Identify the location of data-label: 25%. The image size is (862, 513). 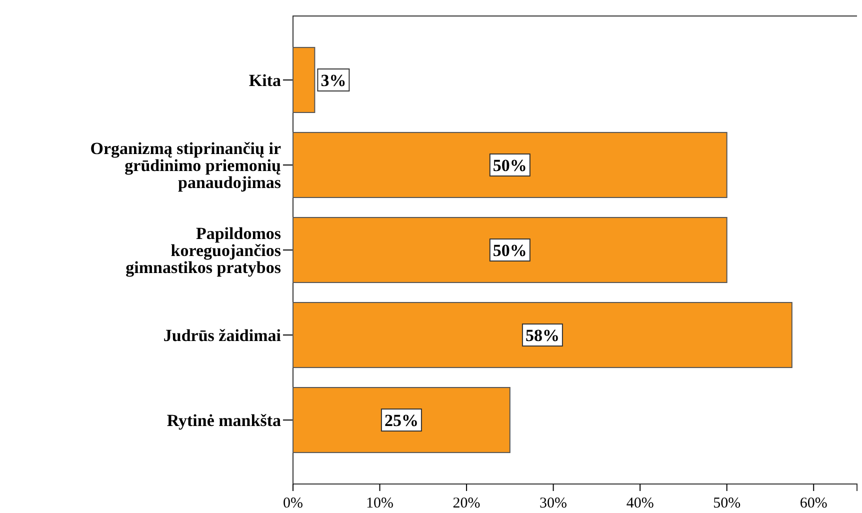
(401, 420).